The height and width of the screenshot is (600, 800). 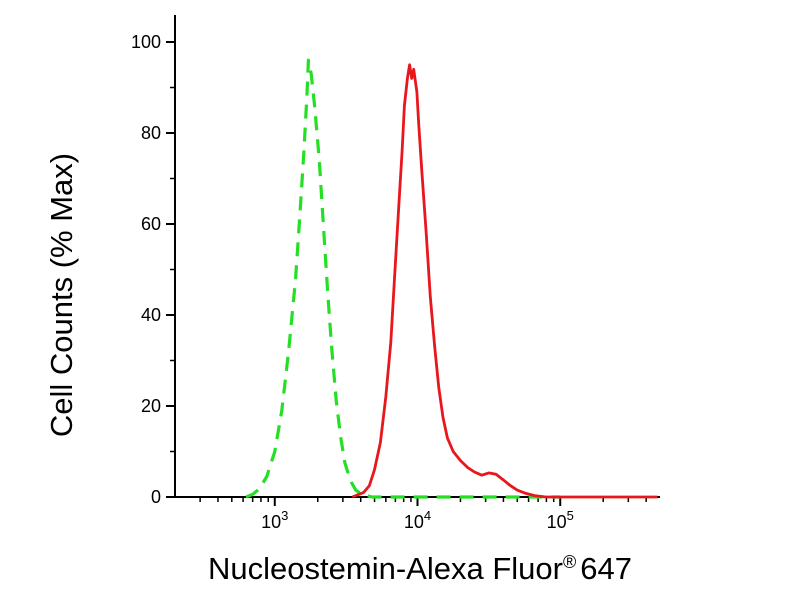 I want to click on y-ticks: 0 20 40 60 80 100, so click(x=153, y=269).